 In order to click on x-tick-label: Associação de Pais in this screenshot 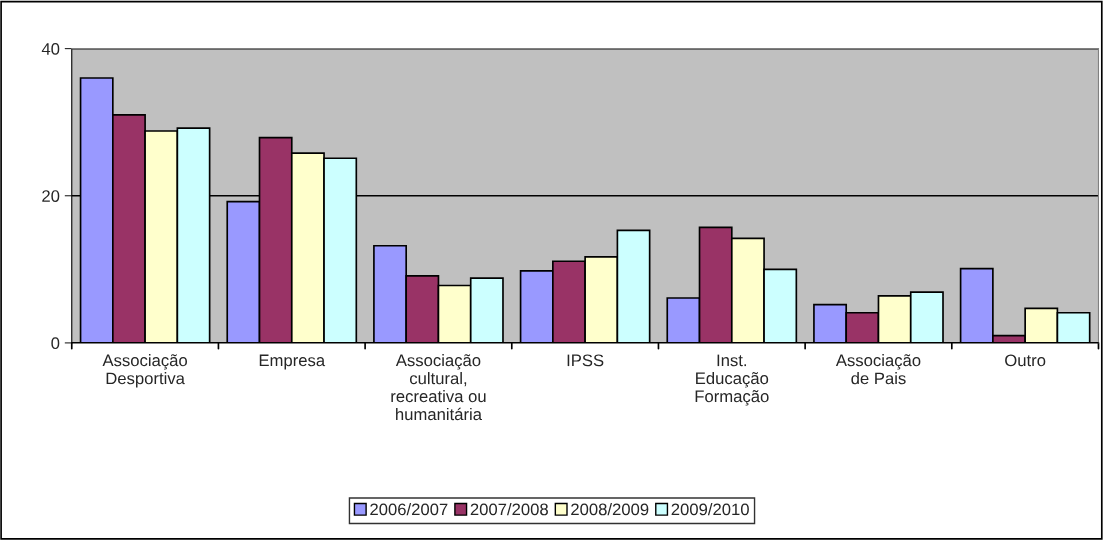, I will do `click(878, 369)`.